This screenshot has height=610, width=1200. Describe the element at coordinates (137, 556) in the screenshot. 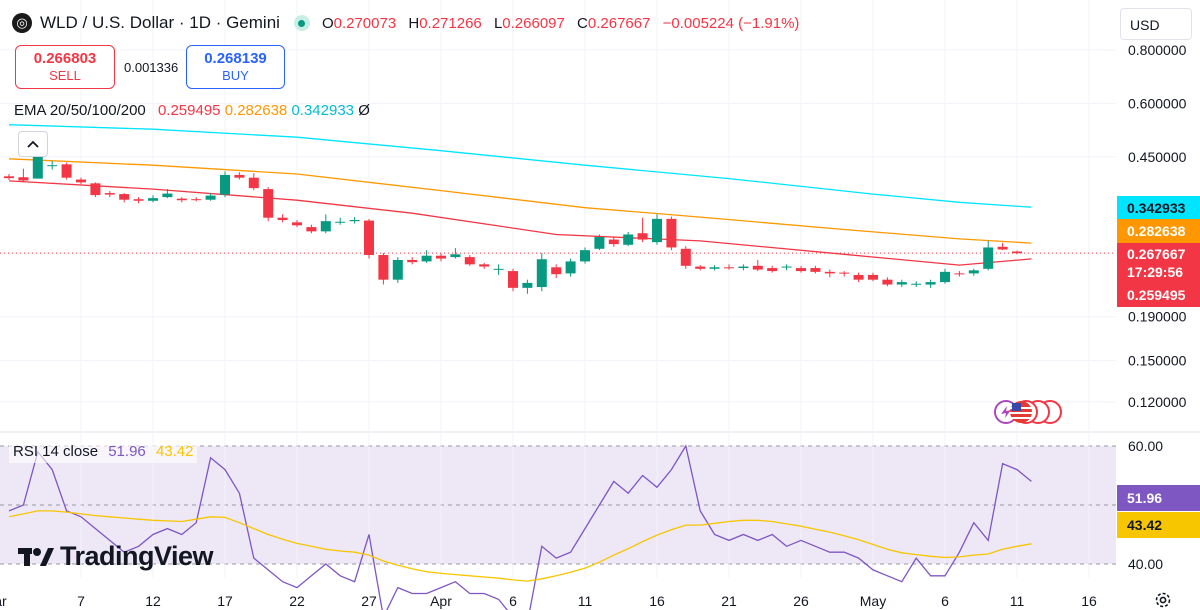

I see `tradingview-wordmark: TradingView` at that location.